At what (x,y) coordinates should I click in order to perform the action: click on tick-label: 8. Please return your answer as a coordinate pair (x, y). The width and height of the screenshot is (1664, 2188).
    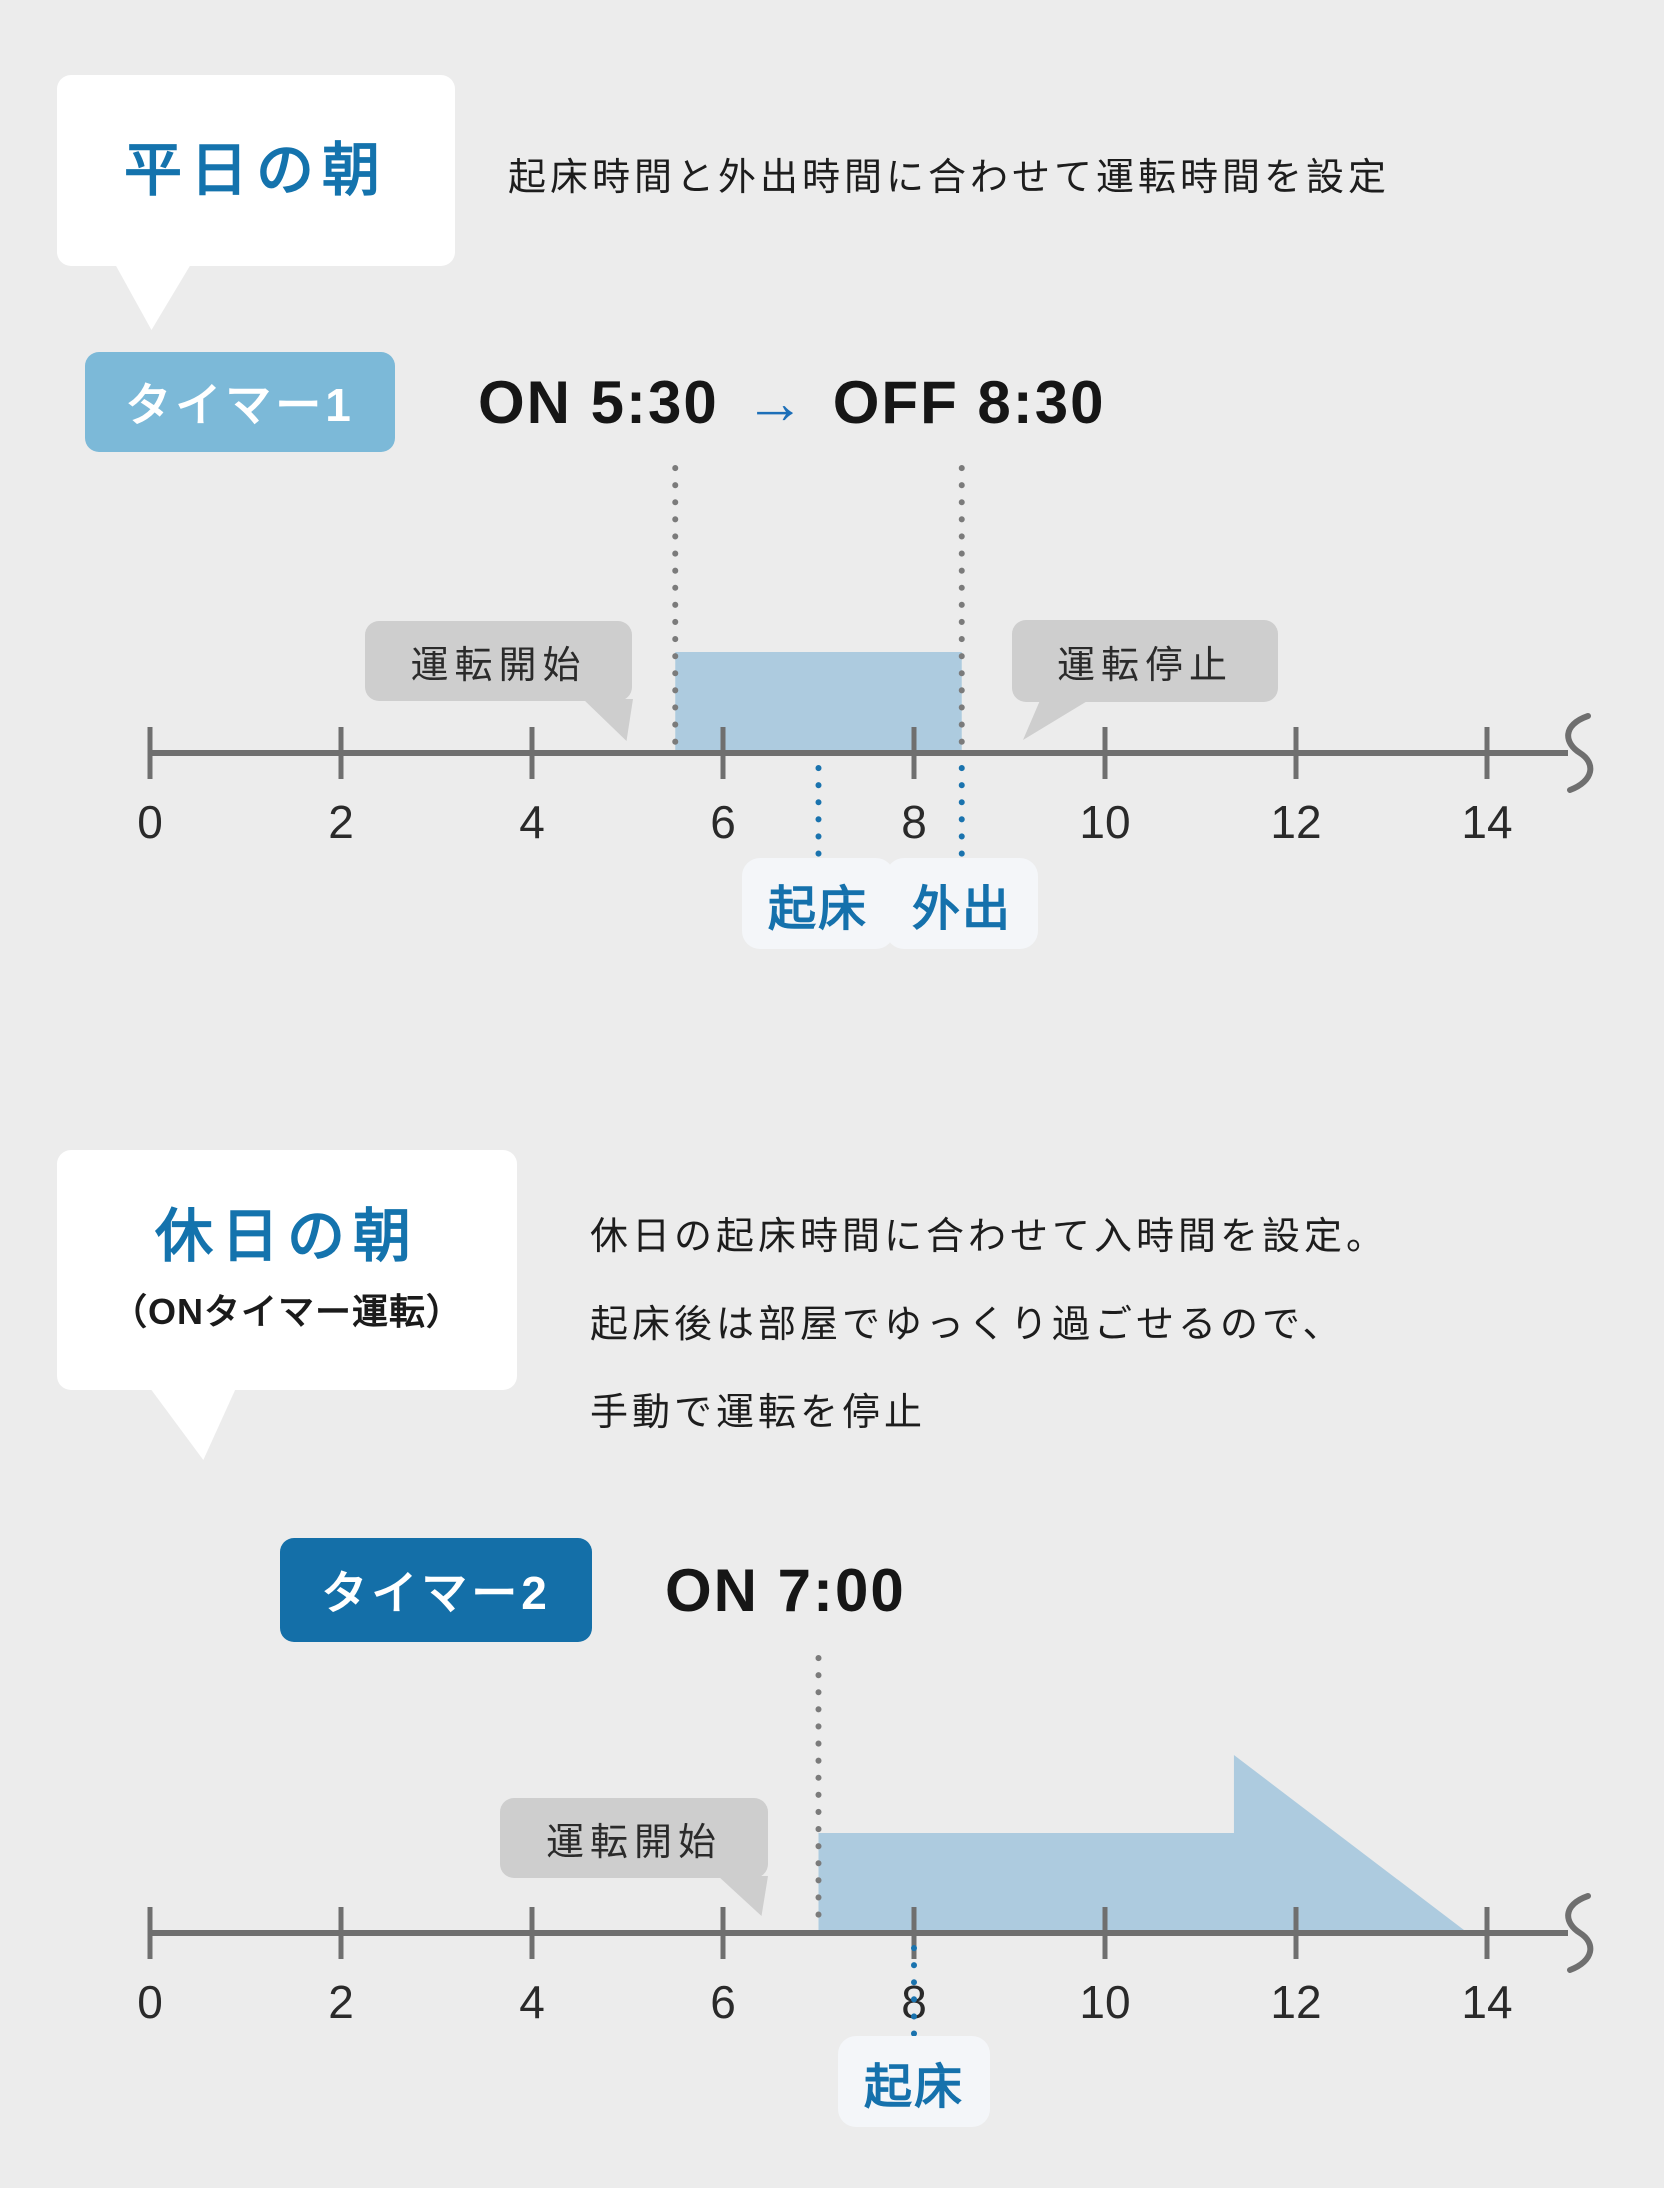
    Looking at the image, I should click on (914, 822).